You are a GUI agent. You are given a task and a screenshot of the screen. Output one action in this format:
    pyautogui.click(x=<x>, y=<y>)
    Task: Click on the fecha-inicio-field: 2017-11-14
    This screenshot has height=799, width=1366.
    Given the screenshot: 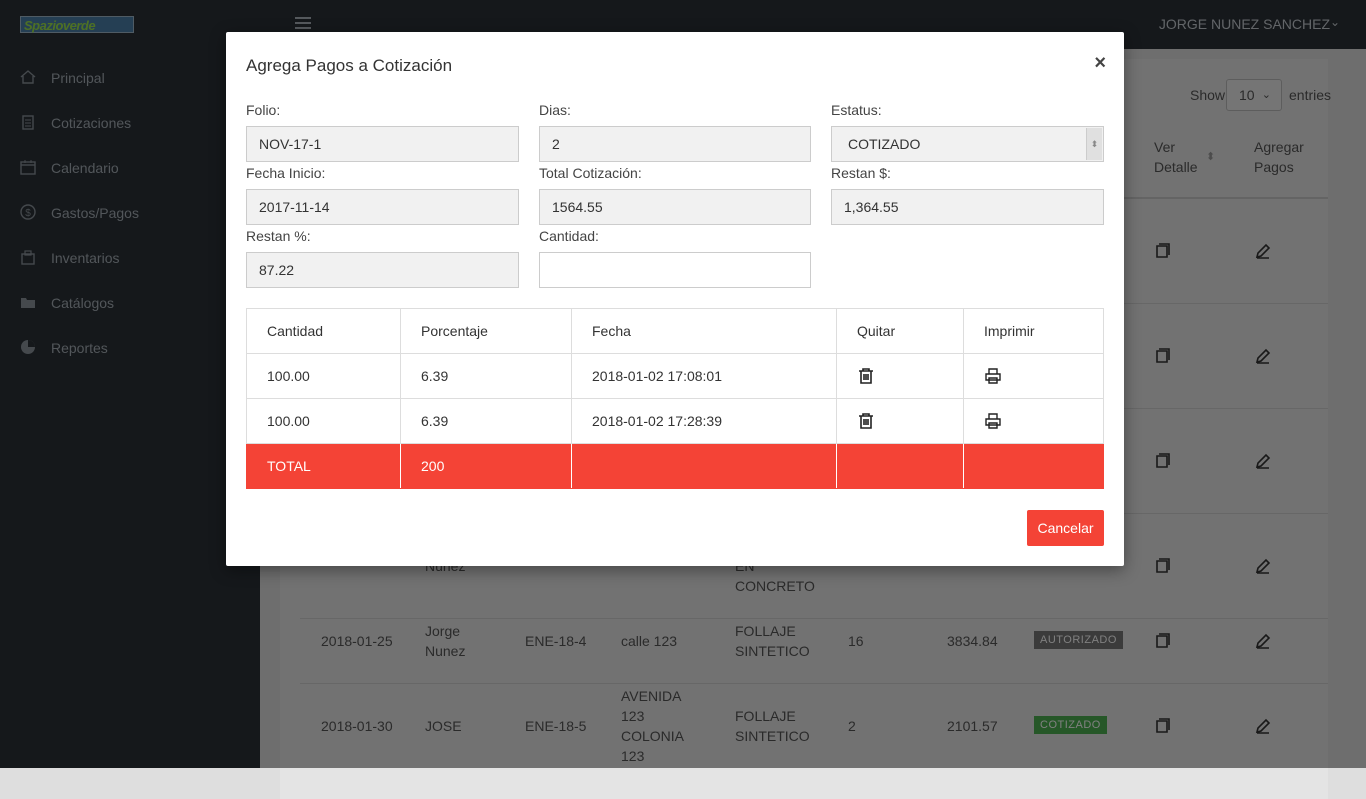 What is the action you would take?
    pyautogui.click(x=382, y=207)
    